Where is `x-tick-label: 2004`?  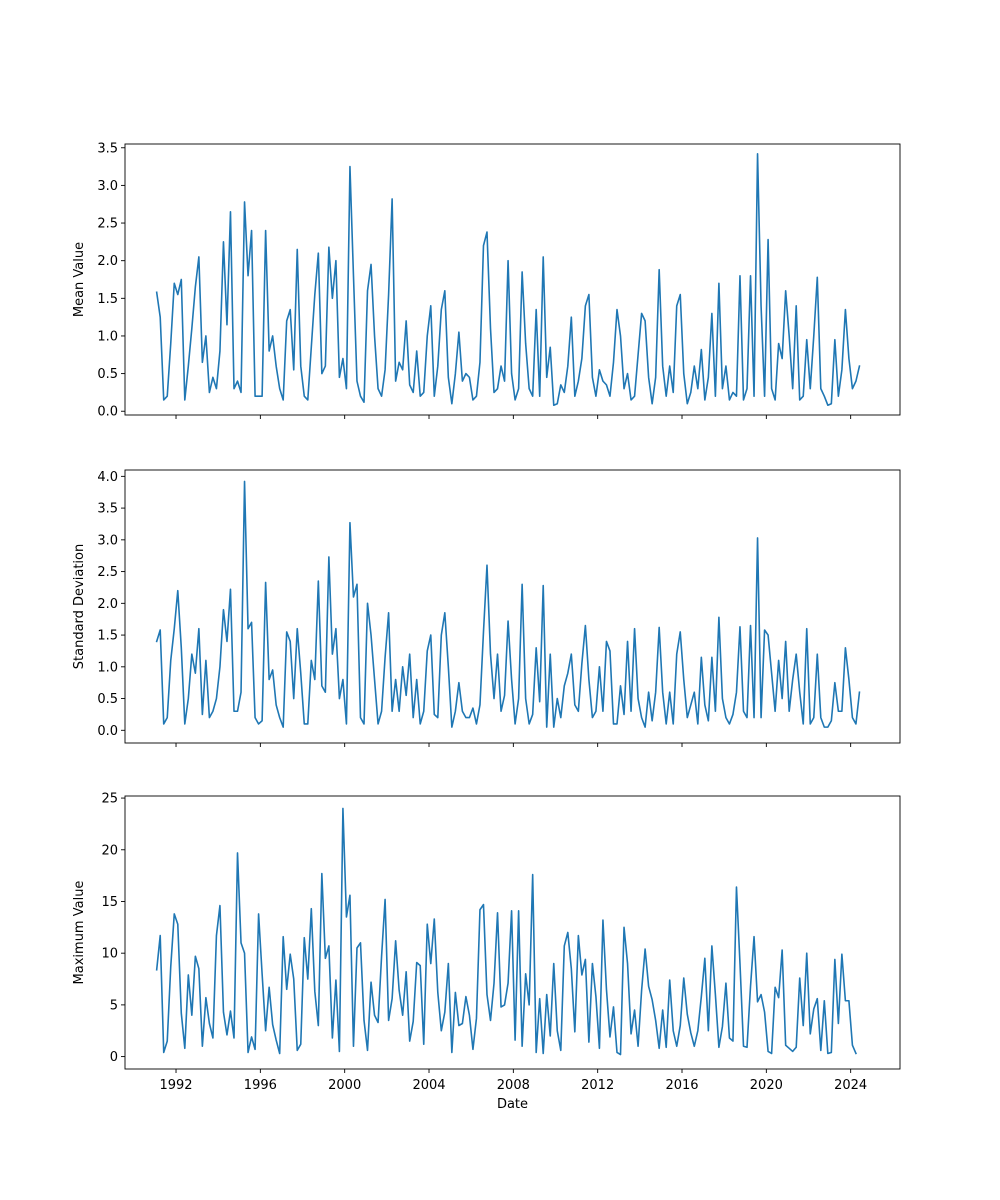 x-tick-label: 2004 is located at coordinates (428, 1085).